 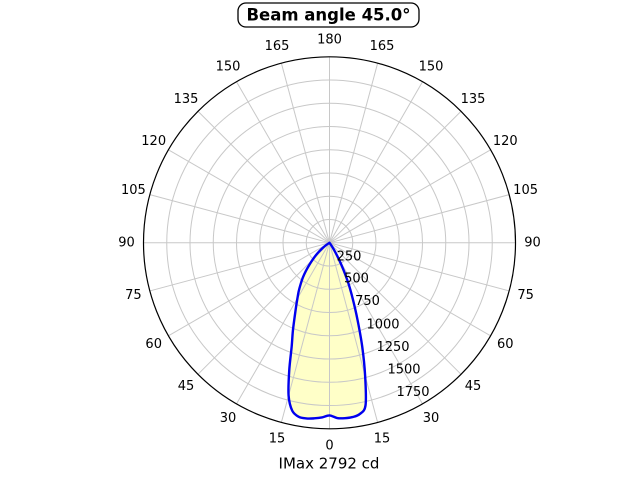 I want to click on r-tick-labels: 250 500 750 1000 1250 1500 1750, so click(x=383, y=325).